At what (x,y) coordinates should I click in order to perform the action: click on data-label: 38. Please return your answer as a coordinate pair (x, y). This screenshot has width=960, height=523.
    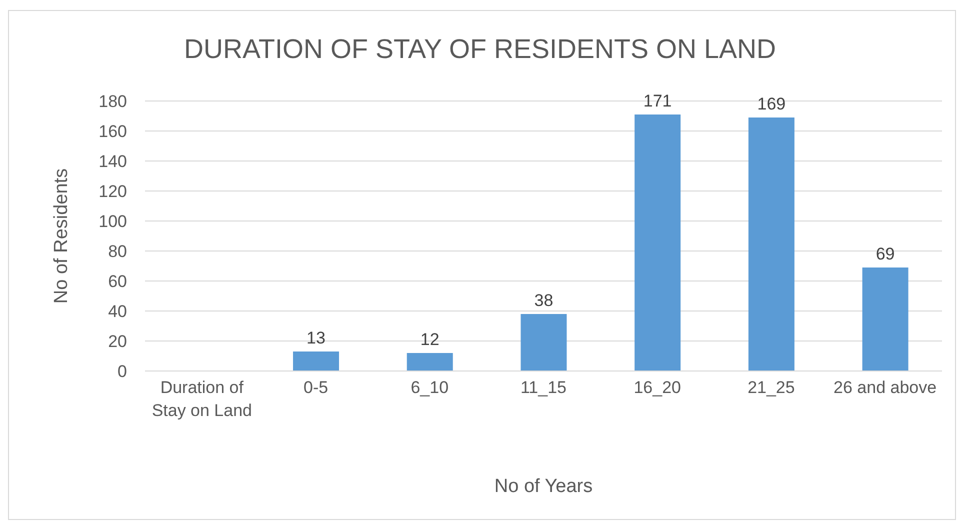
    Looking at the image, I should click on (544, 300).